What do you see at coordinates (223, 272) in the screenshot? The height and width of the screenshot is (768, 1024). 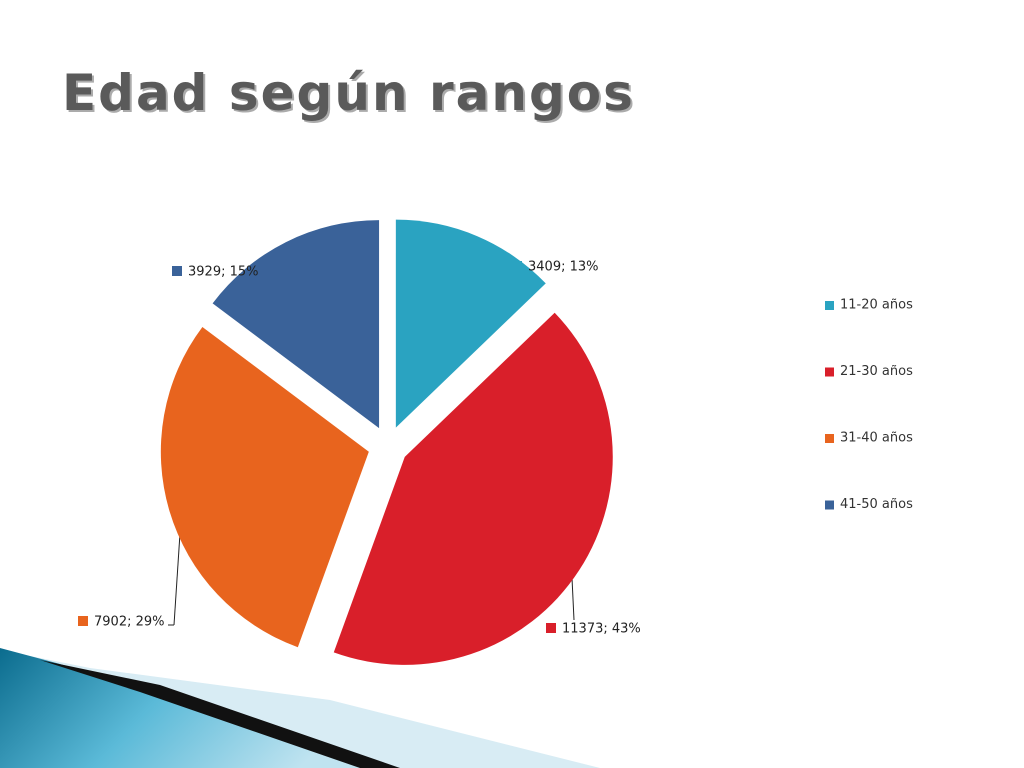 I see `data-label: 3929; 15%` at bounding box center [223, 272].